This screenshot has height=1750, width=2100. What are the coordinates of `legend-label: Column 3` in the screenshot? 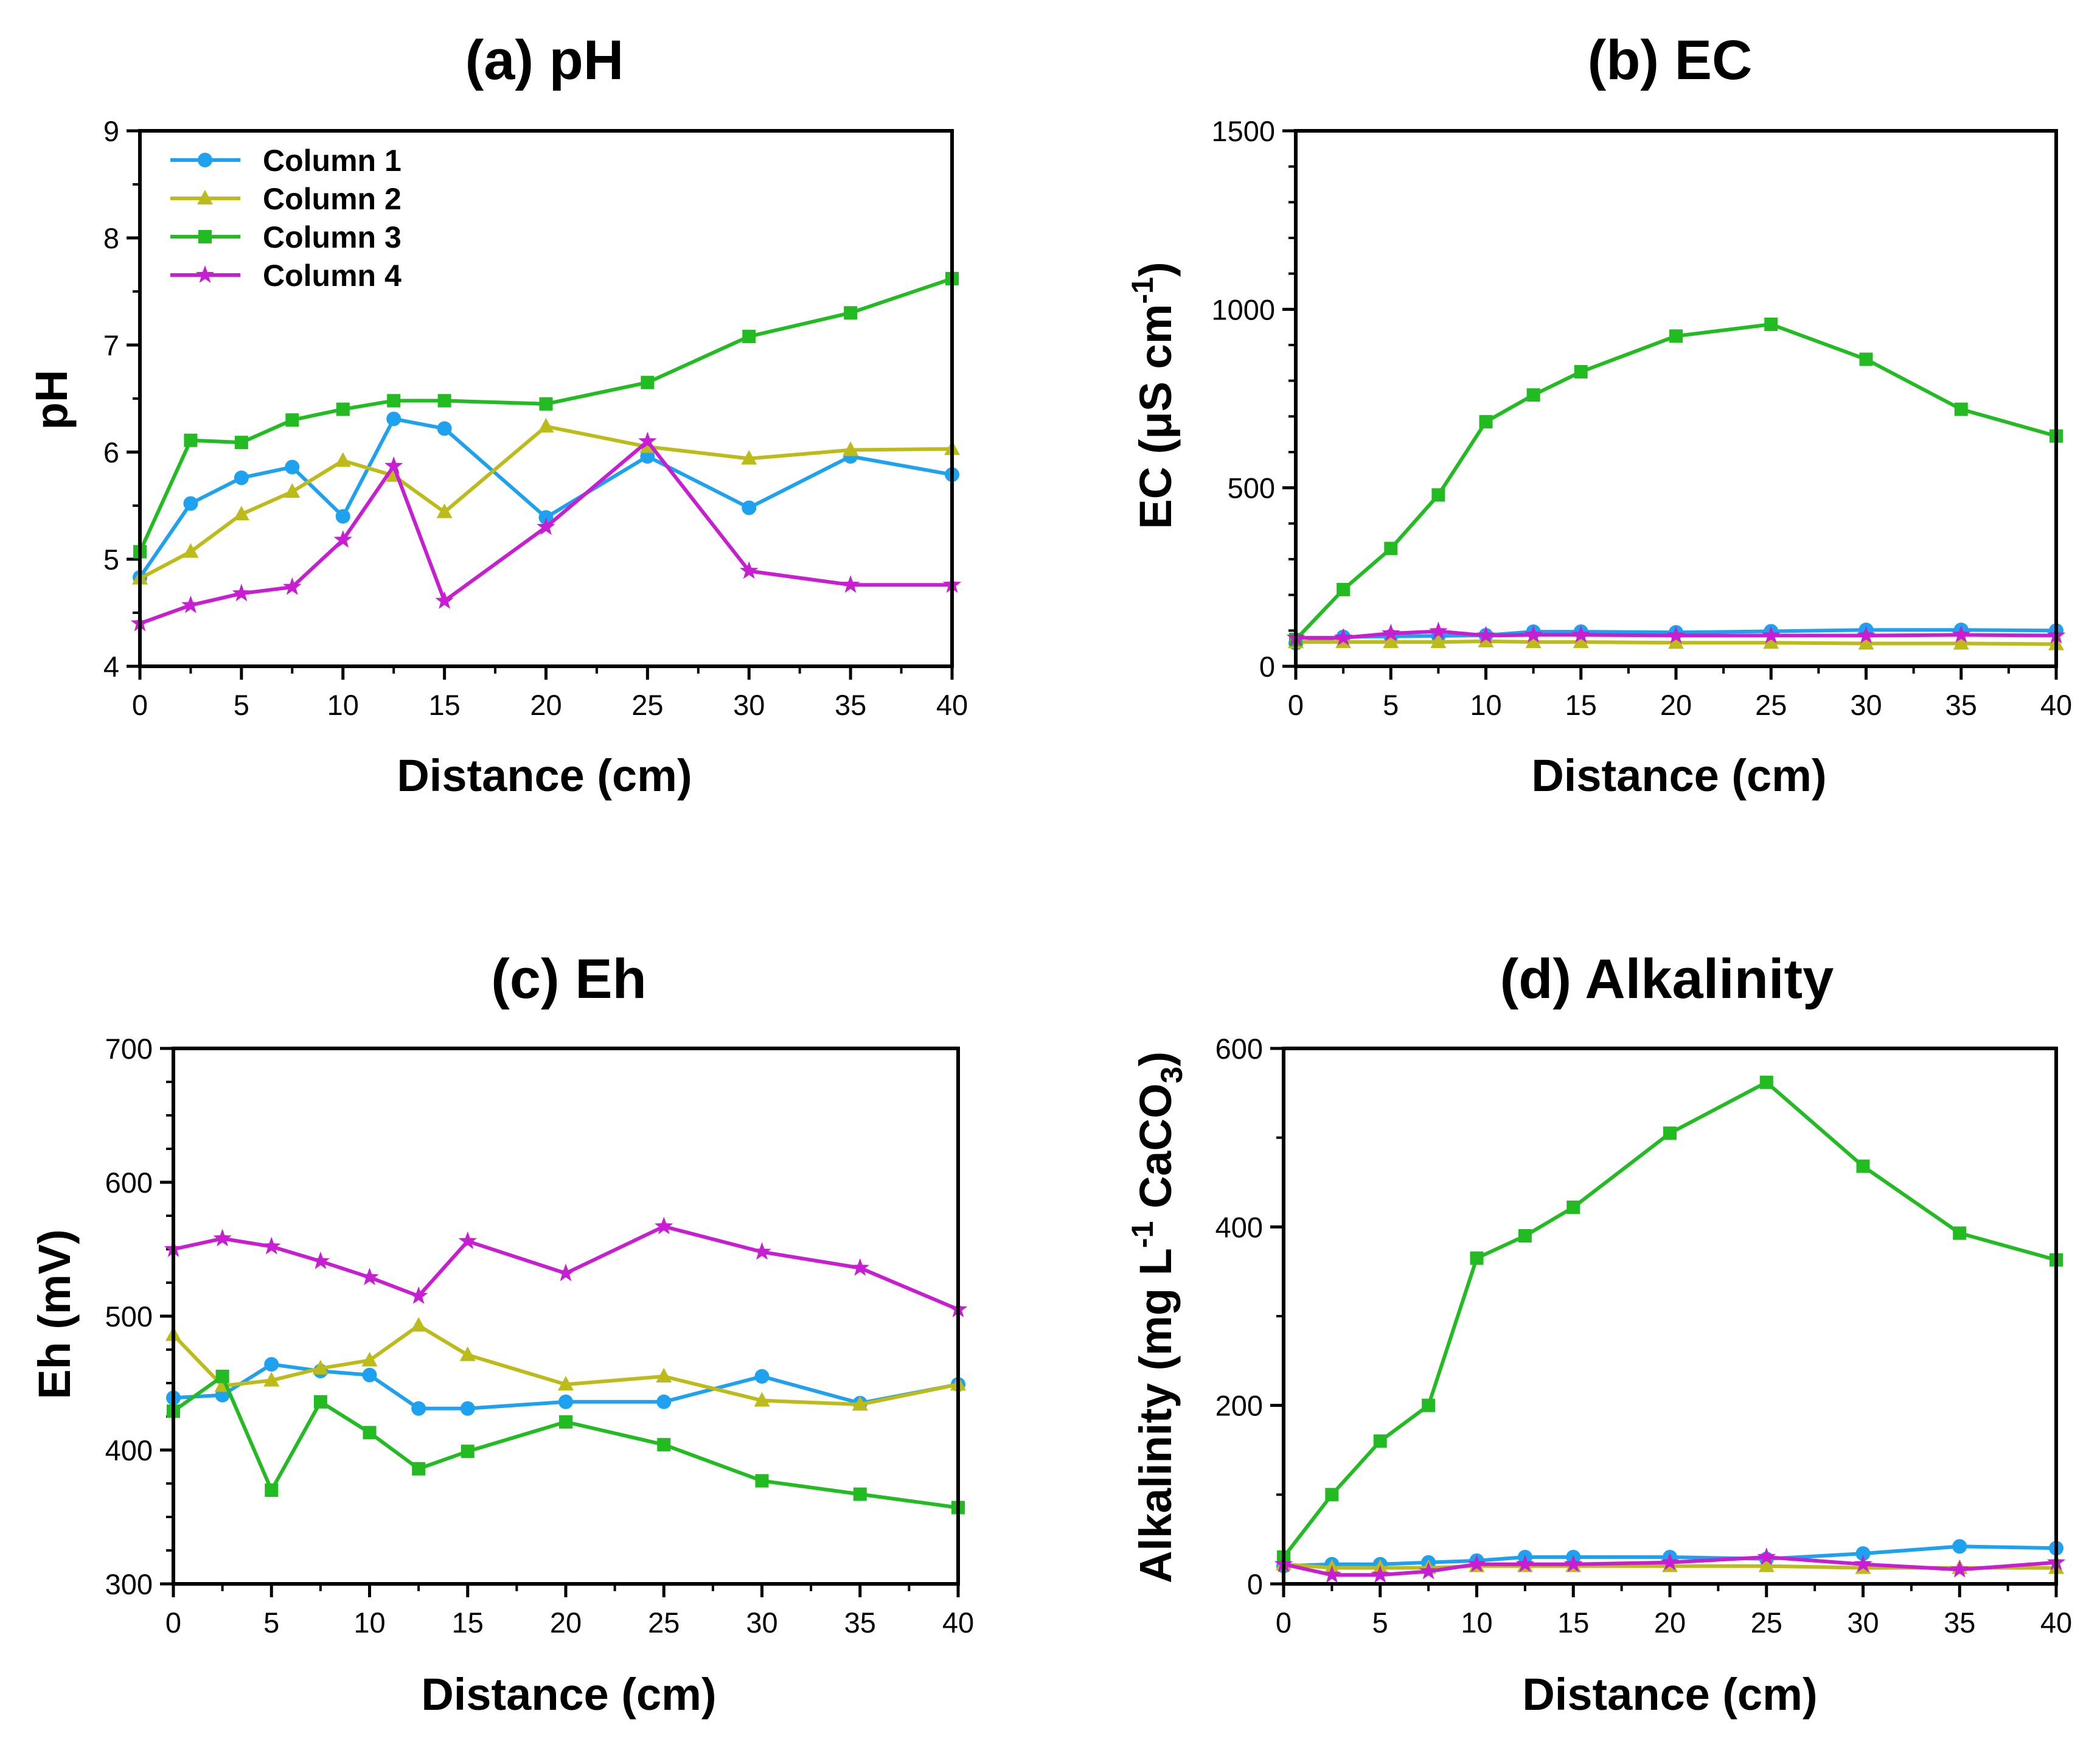 It's located at (332, 237).